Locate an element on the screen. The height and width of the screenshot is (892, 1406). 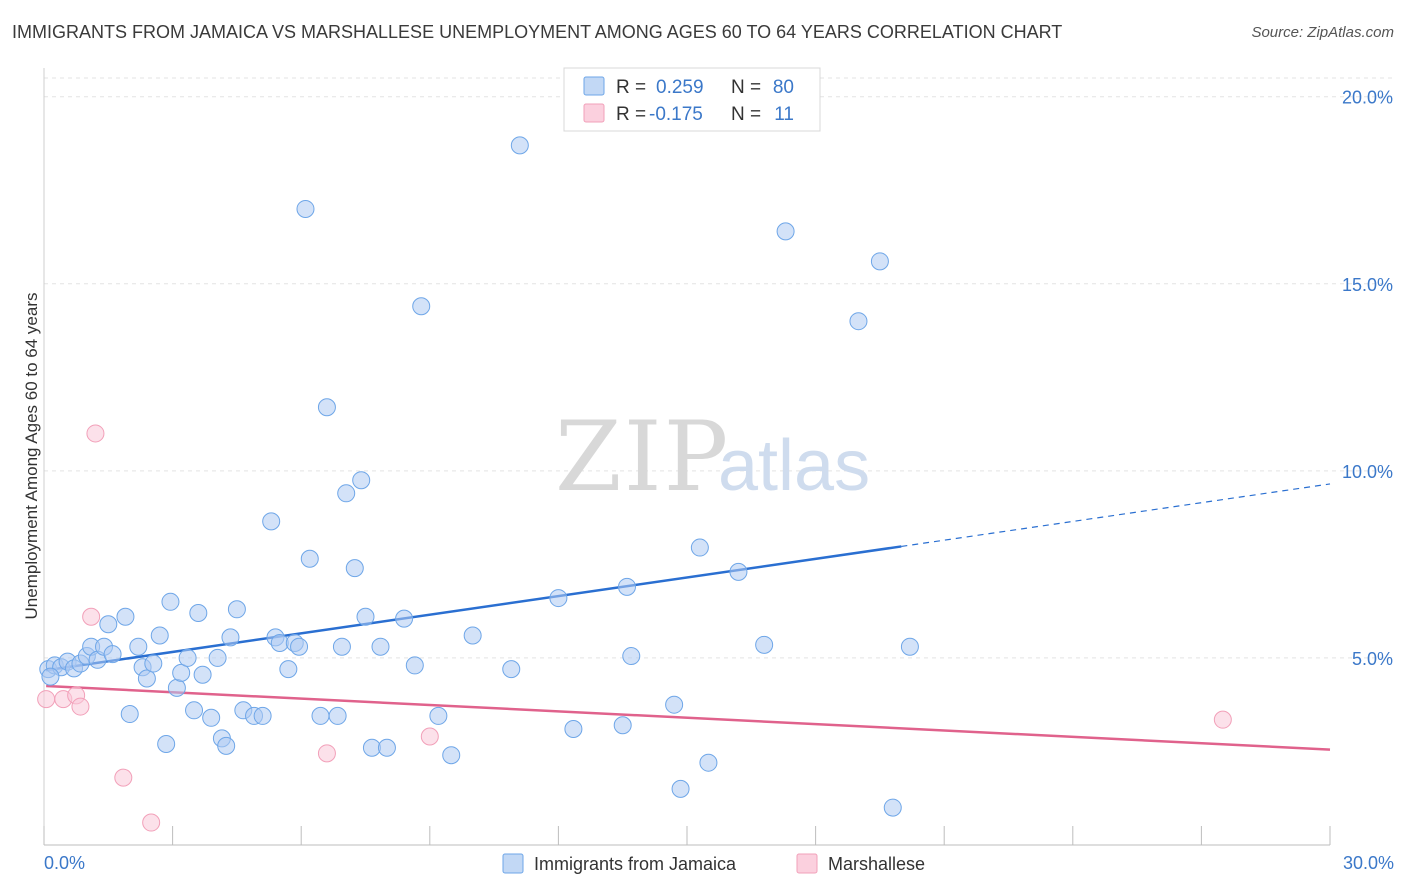
legend-n-value-2: 11 is located at coordinates (784, 114).